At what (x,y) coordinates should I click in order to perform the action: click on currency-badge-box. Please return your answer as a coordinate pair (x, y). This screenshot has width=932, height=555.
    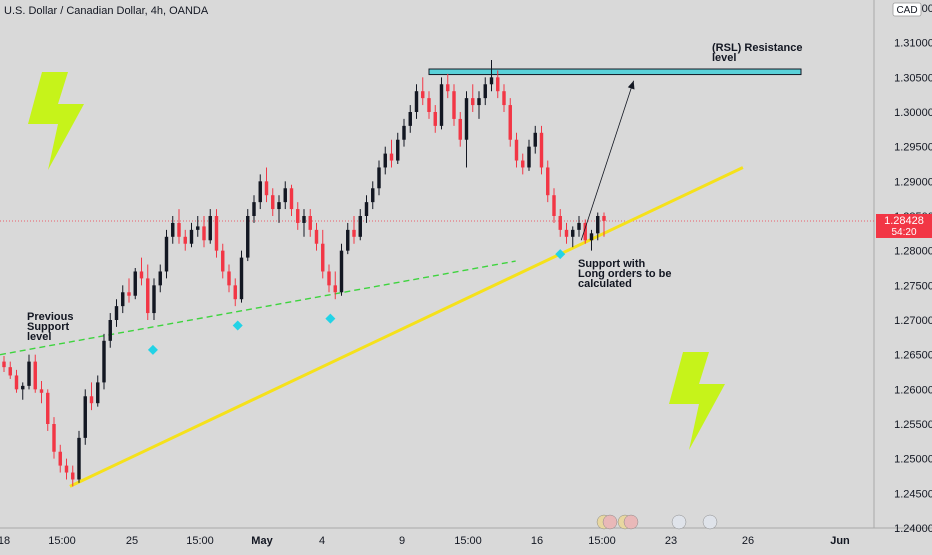
    Looking at the image, I should click on (907, 9).